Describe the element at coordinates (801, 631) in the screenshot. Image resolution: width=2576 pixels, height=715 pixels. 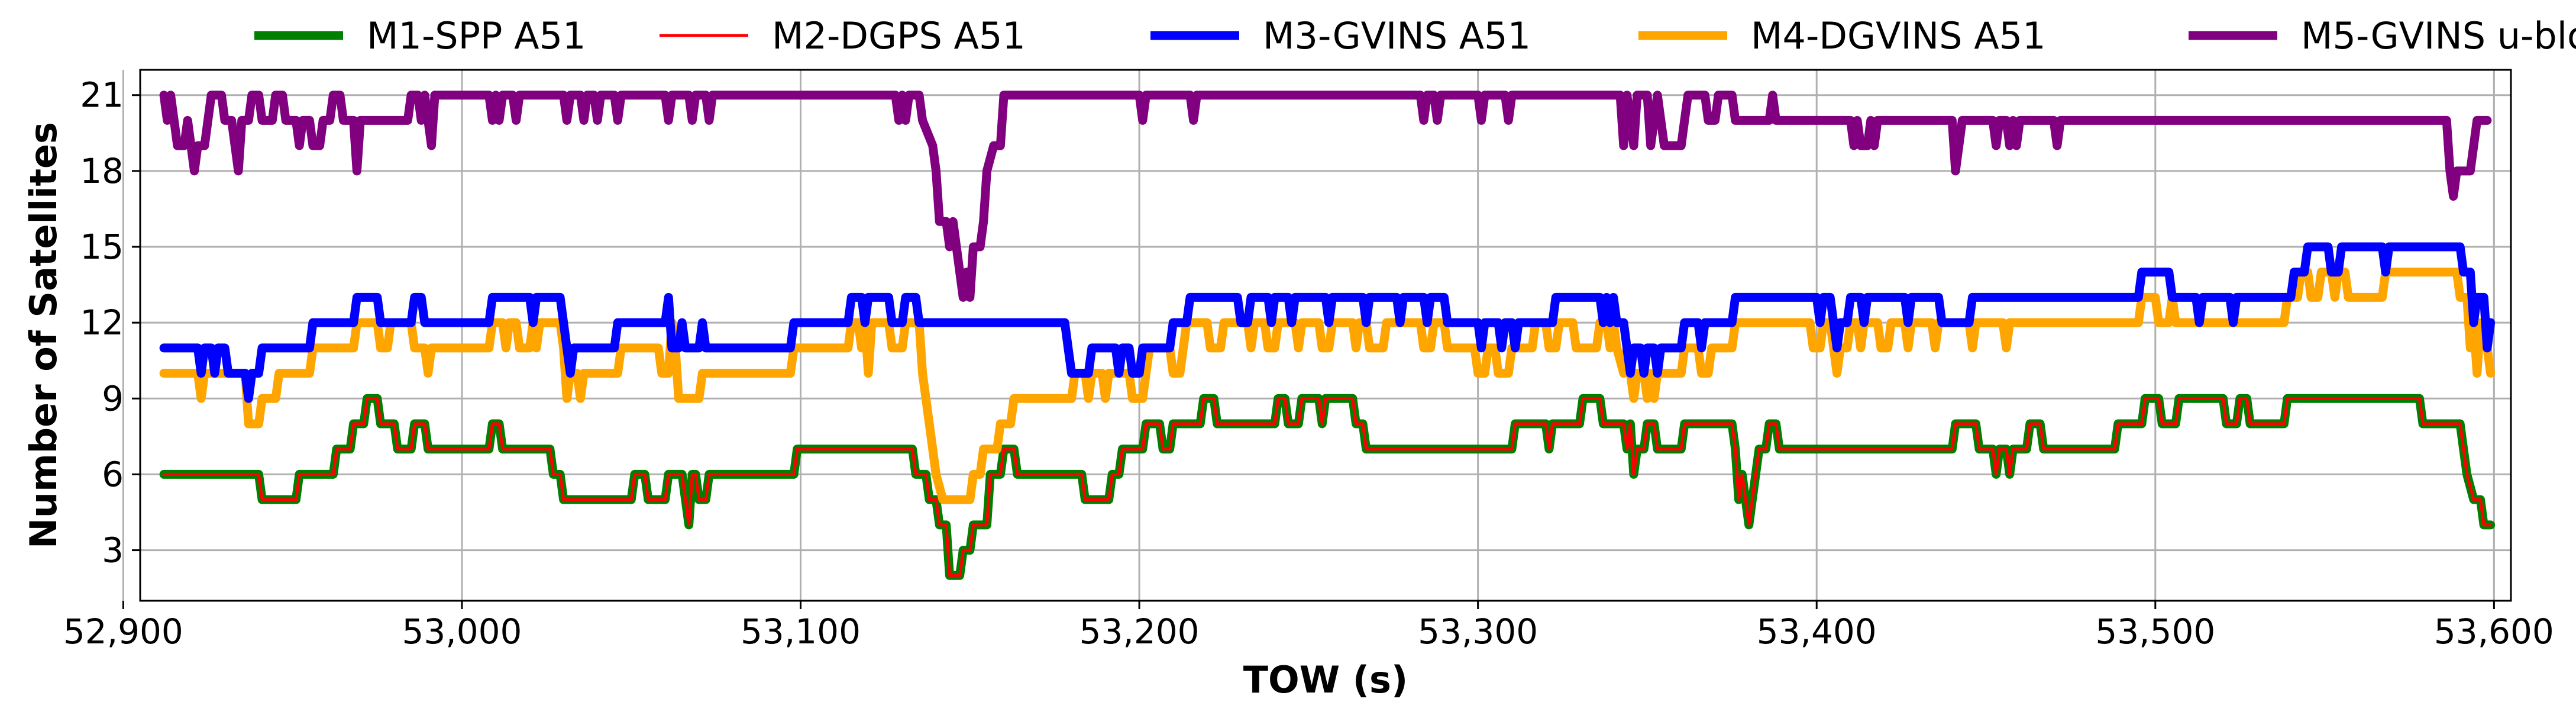
I see `x-tick-label: 53,100` at that location.